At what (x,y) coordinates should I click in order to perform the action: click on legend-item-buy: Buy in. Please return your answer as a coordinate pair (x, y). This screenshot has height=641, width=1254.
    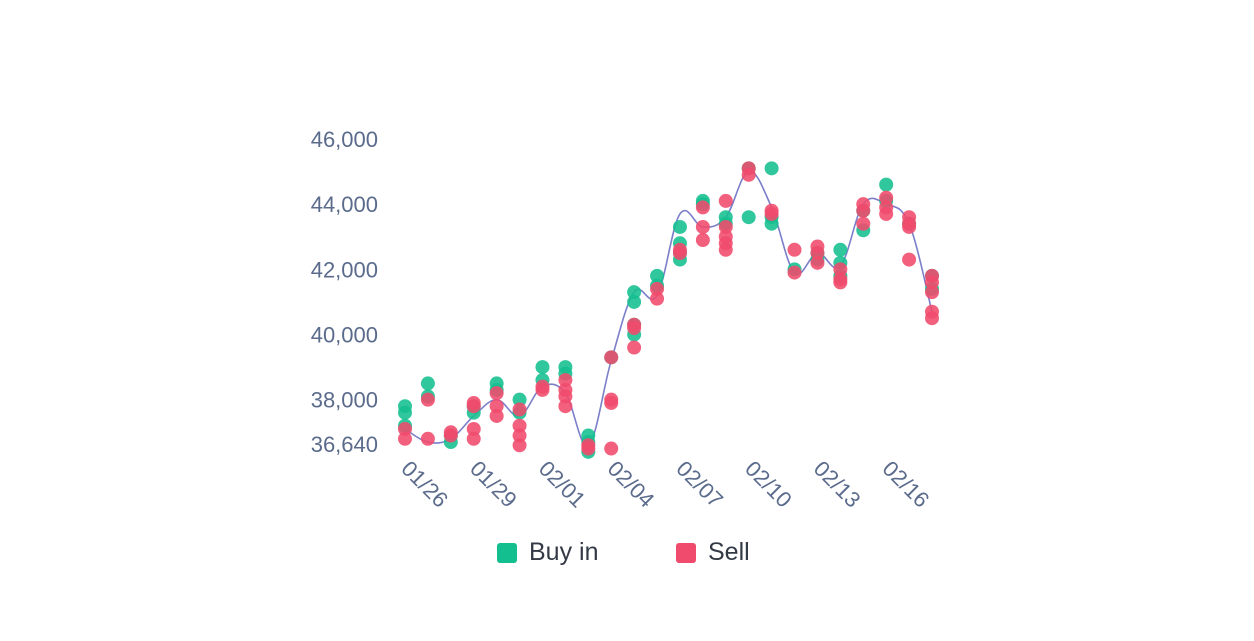
    Looking at the image, I should click on (547, 552).